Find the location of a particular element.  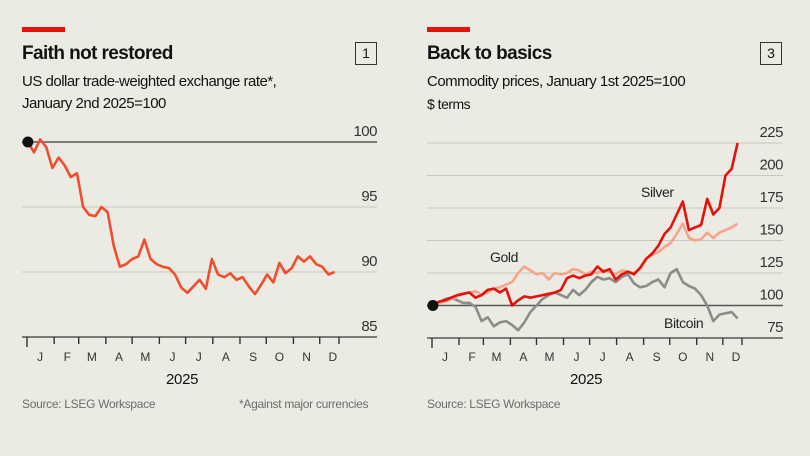

right-y-tick-label: 200 is located at coordinates (771, 165).